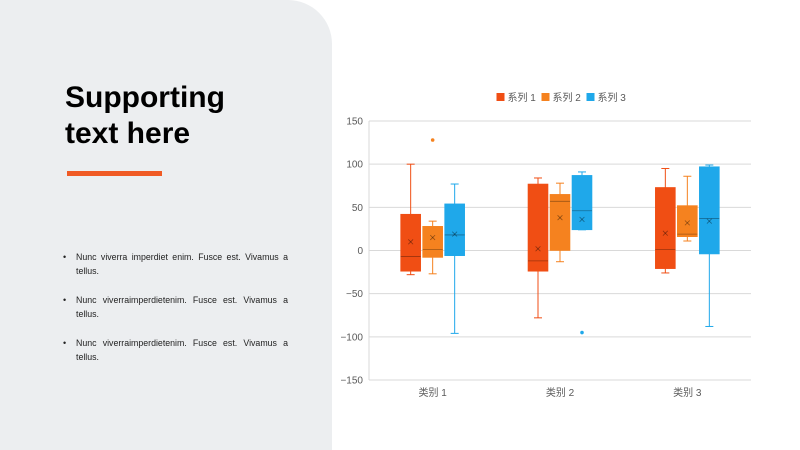 The height and width of the screenshot is (450, 800). I want to click on y-tick-label: 150, so click(354, 122).